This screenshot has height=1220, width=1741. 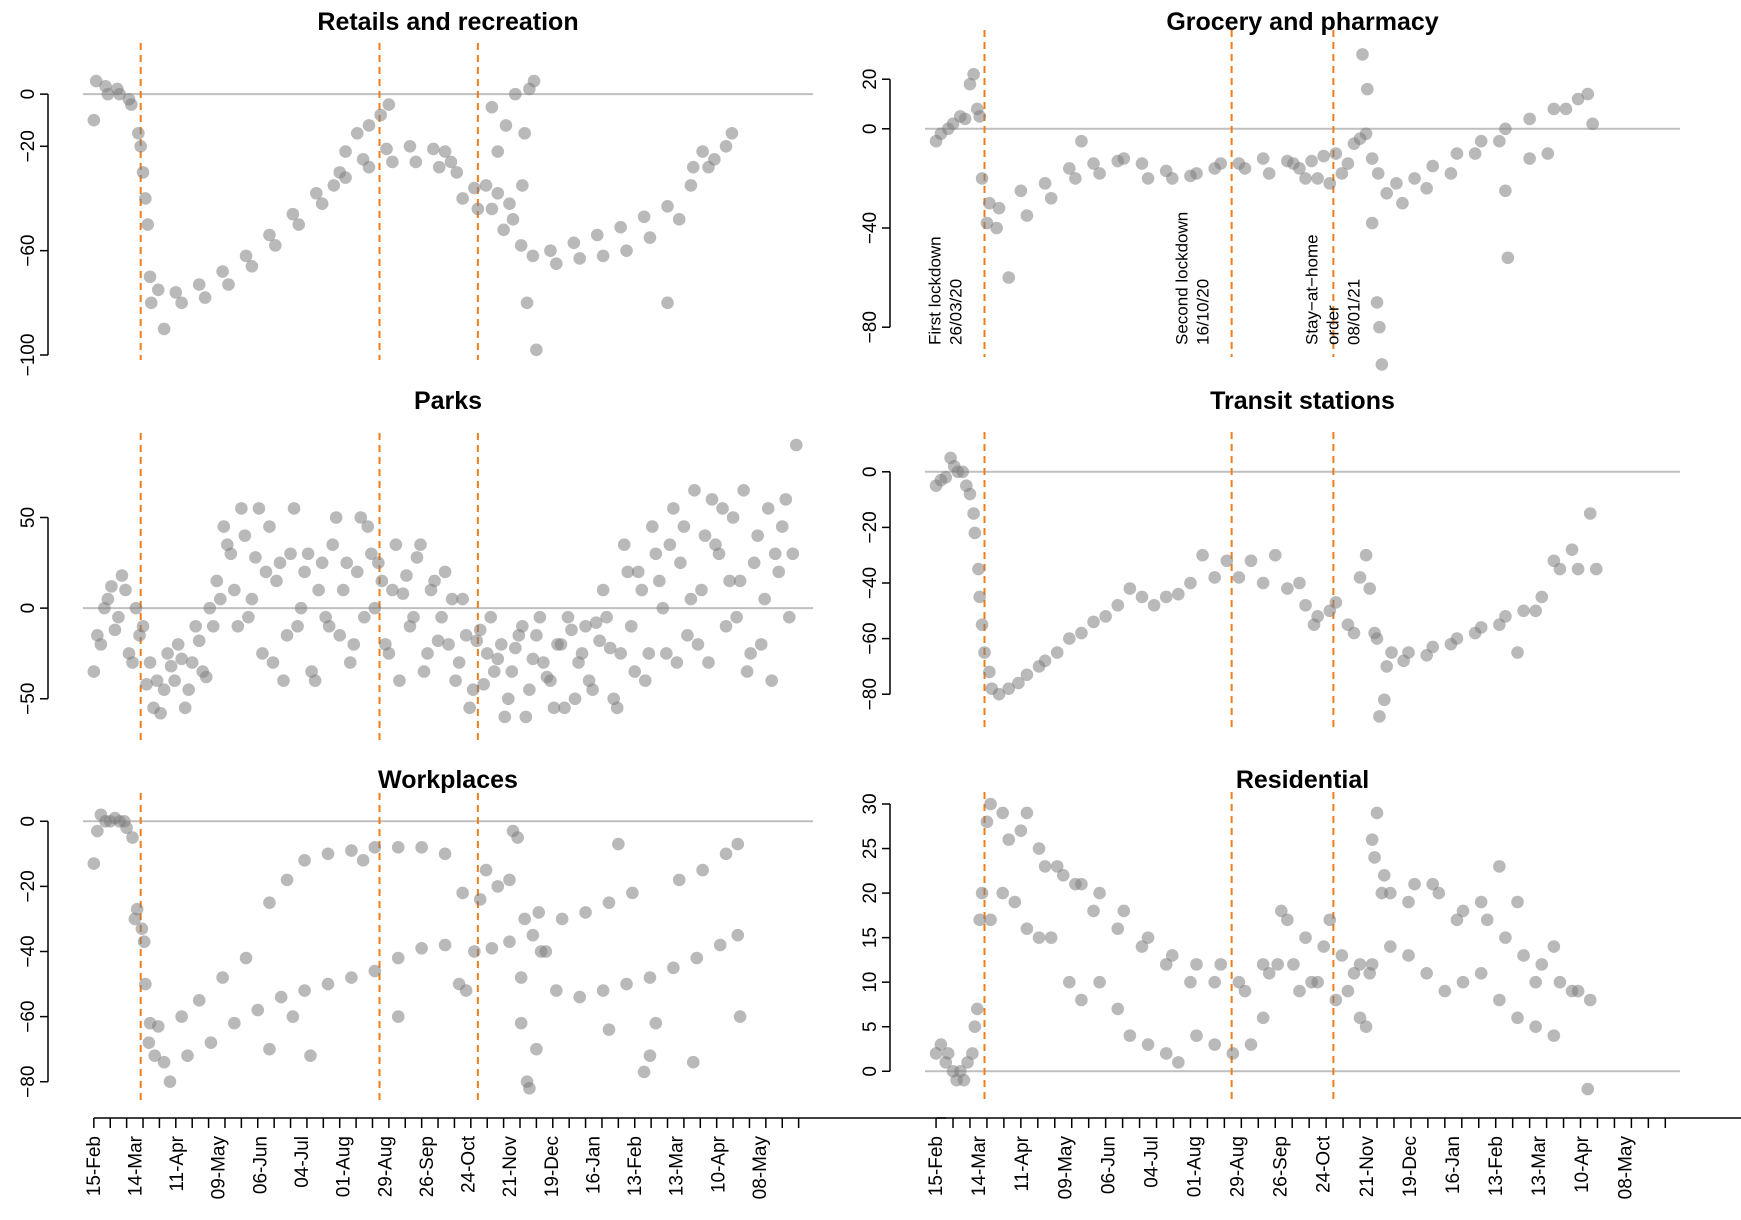 What do you see at coordinates (1625, 1168) in the screenshot?
I see `x-tick-label: 08-May` at bounding box center [1625, 1168].